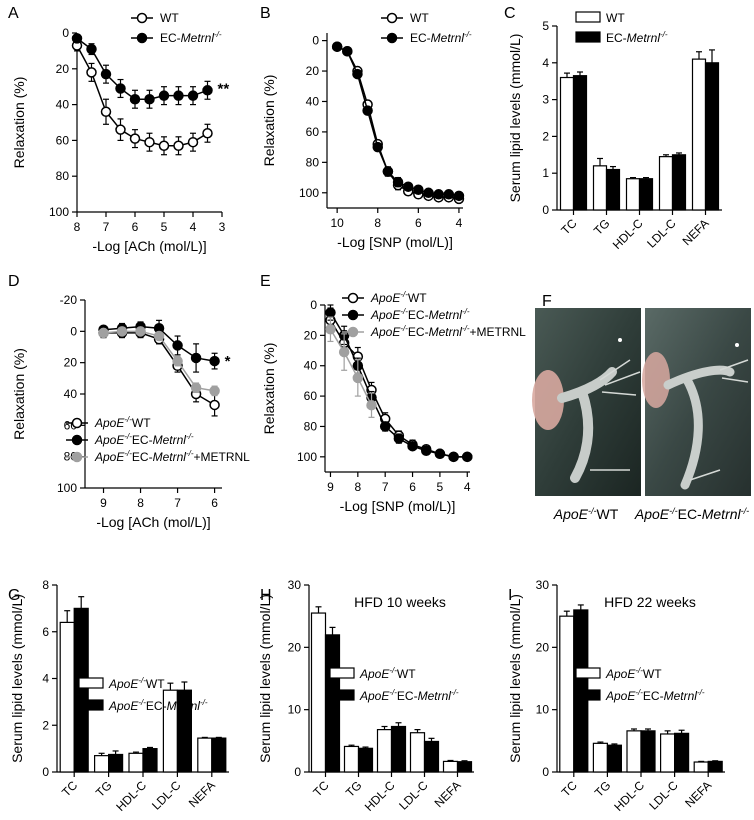 This screenshot has width=754, height=820. What do you see at coordinates (586, 514) in the screenshot?
I see `photo-caption-wt: ApoE-/-WT` at bounding box center [586, 514].